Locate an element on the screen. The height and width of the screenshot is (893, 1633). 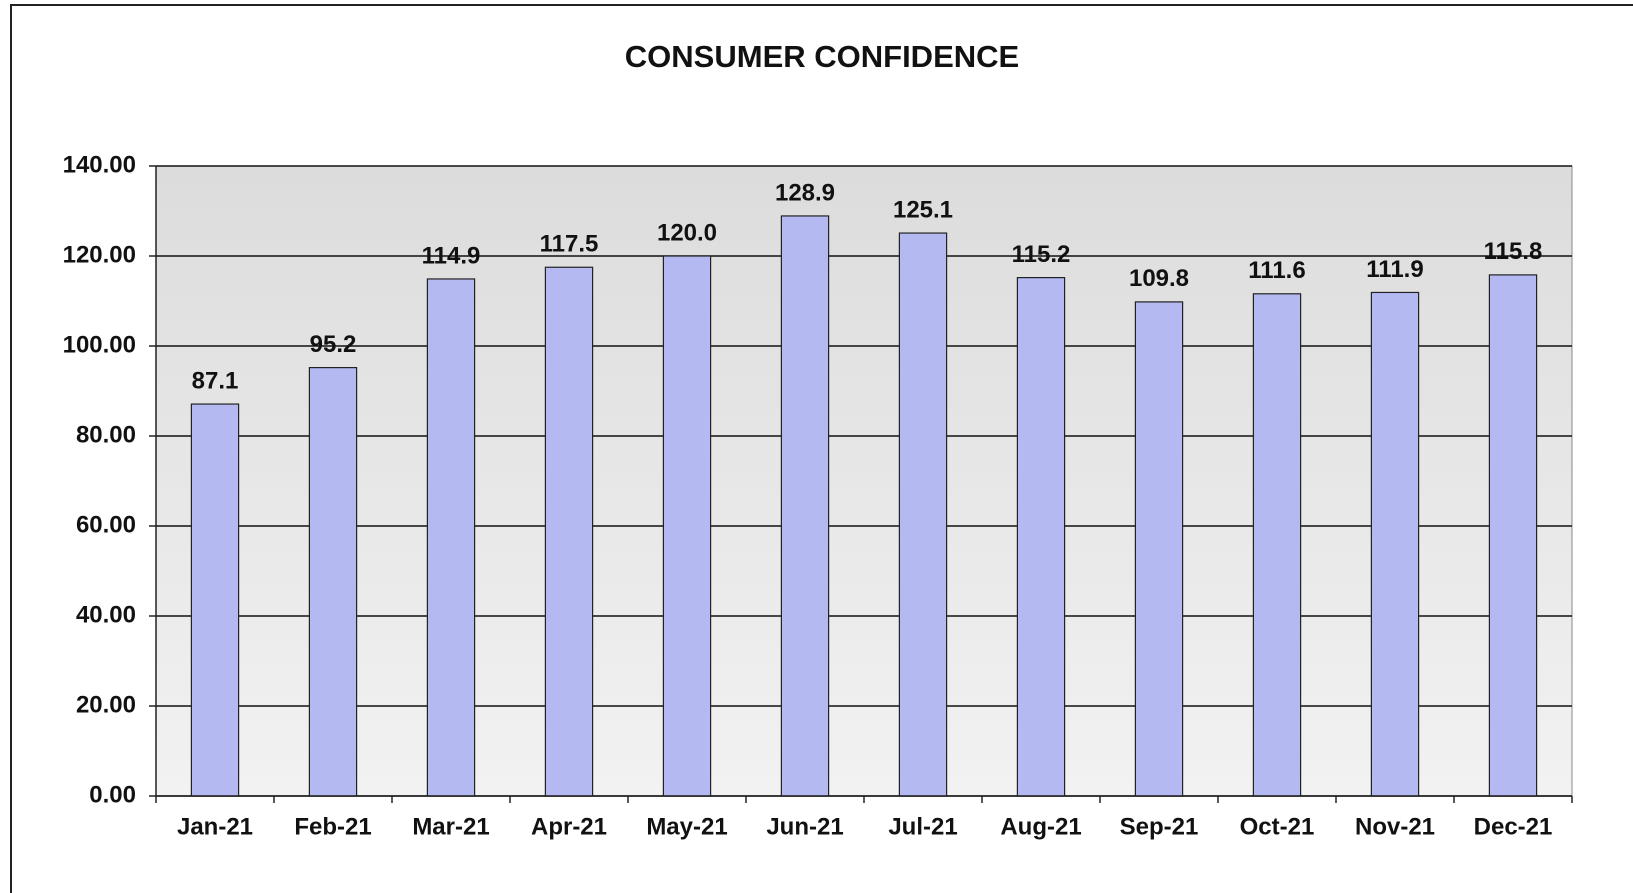
chart-title: CONSUMER CONFIDENCE is located at coordinates (822, 56).